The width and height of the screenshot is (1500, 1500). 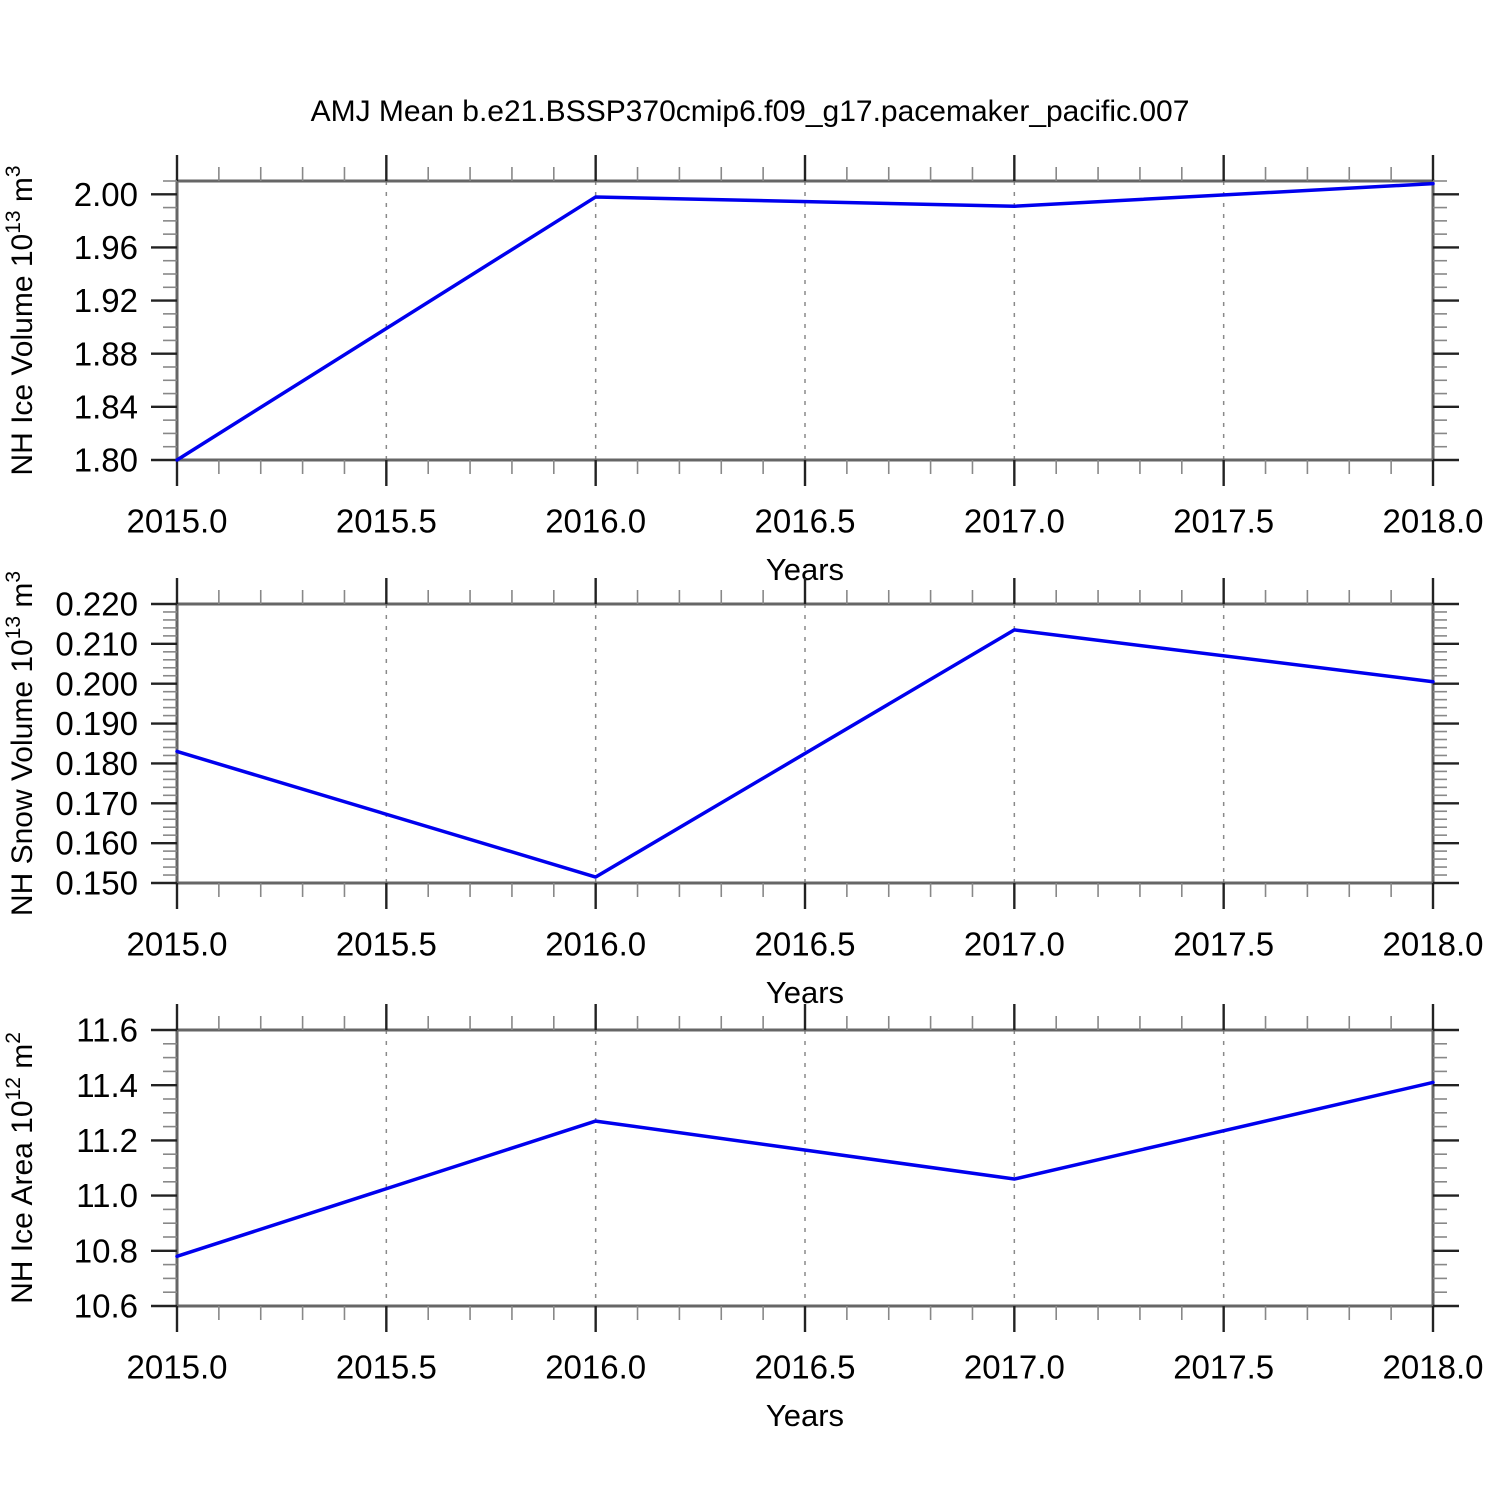 What do you see at coordinates (96, 763) in the screenshot?
I see `y-tick-label: 0.180` at bounding box center [96, 763].